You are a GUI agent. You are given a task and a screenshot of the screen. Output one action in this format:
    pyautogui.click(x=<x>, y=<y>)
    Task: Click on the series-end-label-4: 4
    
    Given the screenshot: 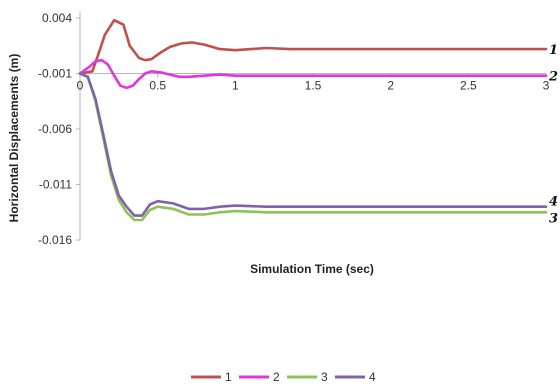 What is the action you would take?
    pyautogui.click(x=553, y=202)
    